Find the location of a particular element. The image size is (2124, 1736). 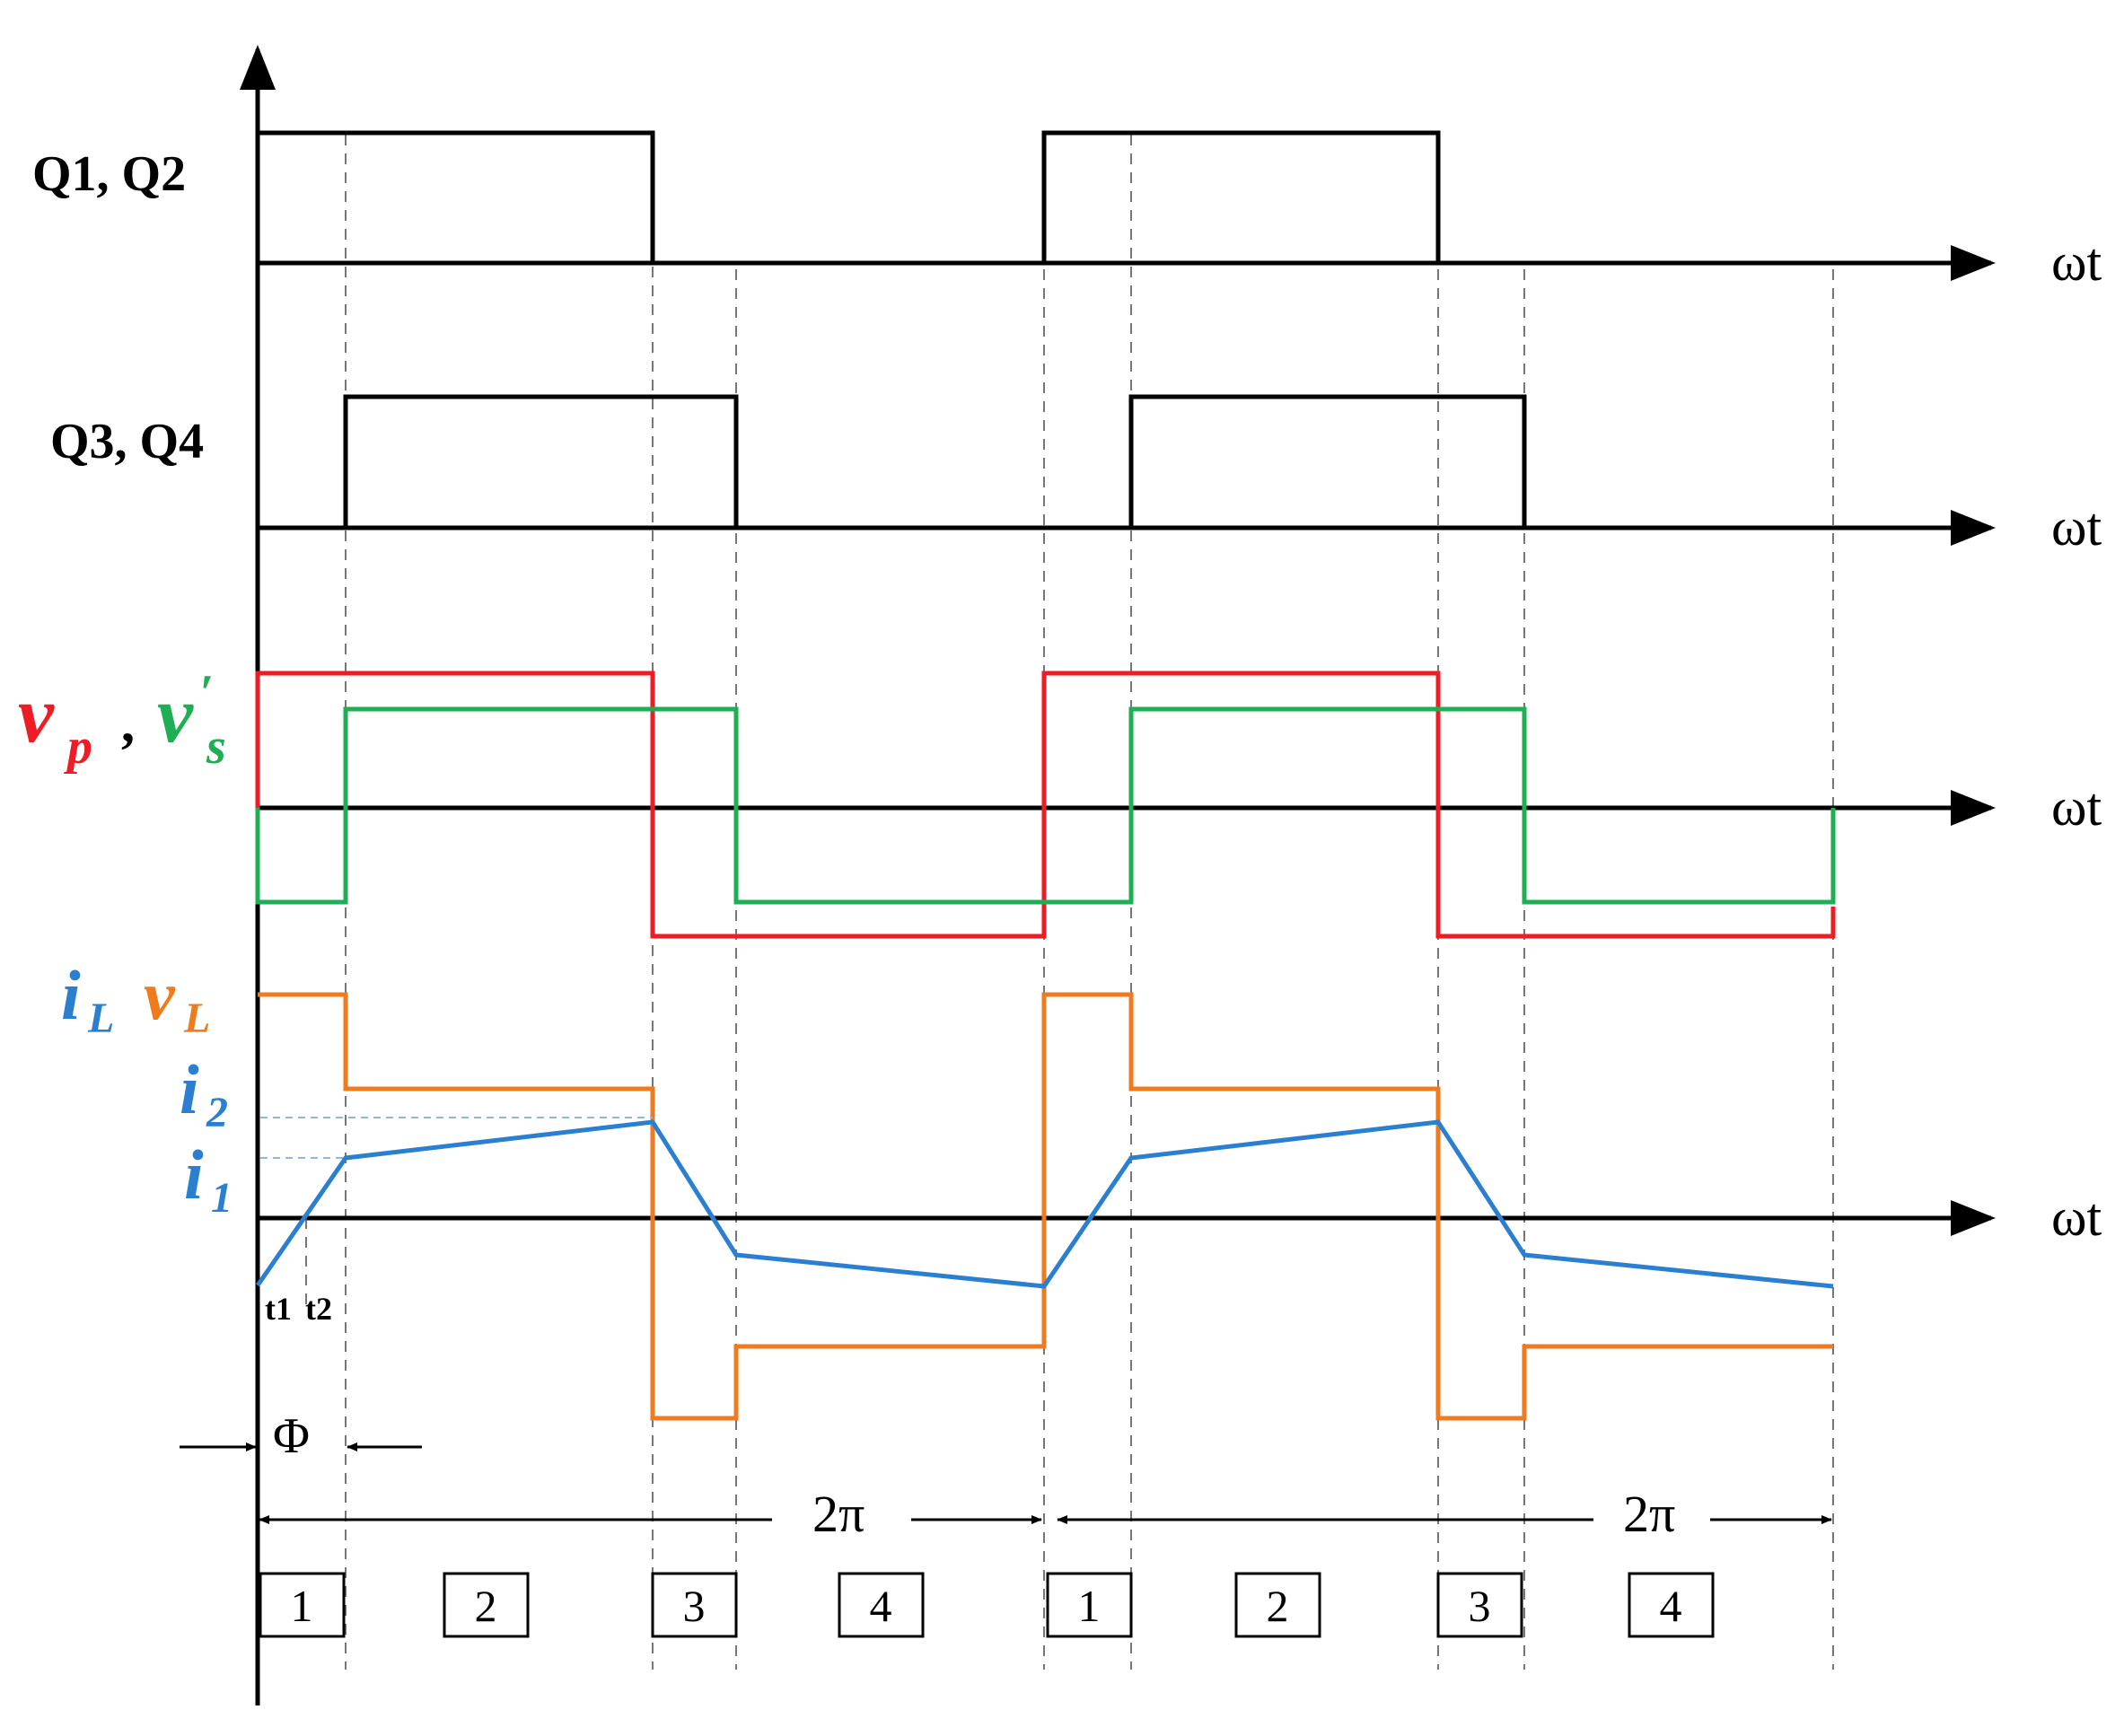

axis-label-inductor: ωt is located at coordinates (2076, 1218).